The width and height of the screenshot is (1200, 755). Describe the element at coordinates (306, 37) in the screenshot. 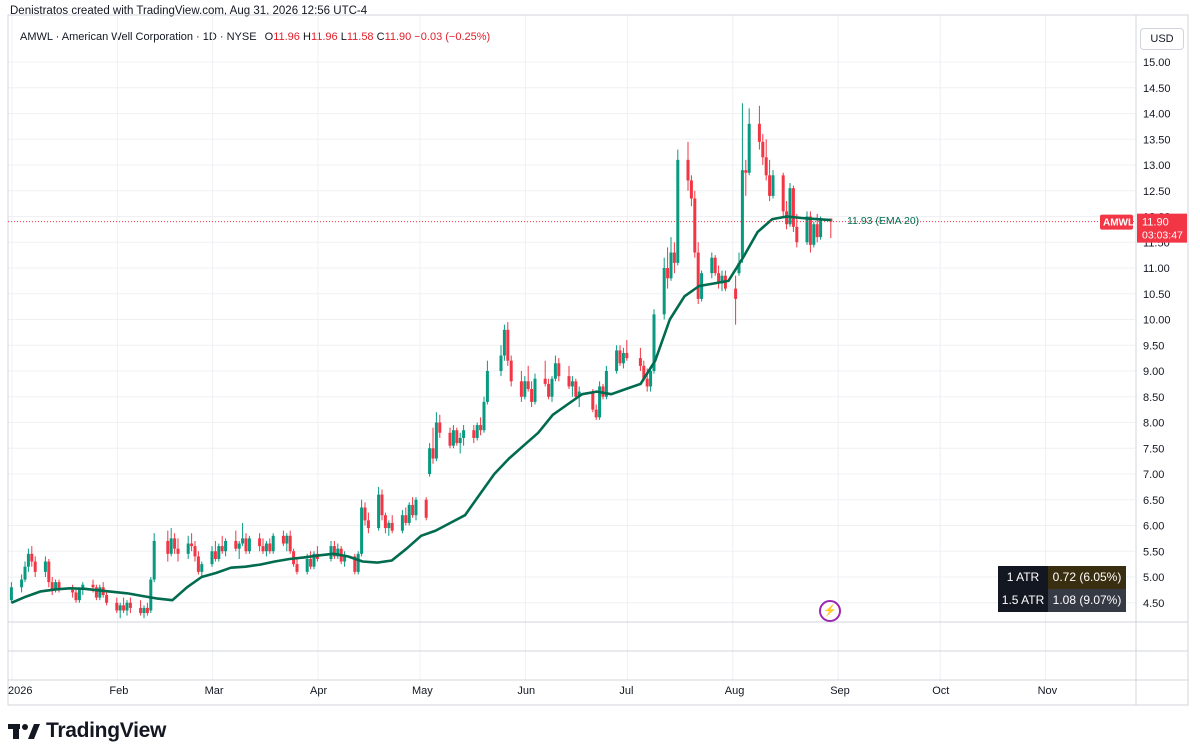

I see `high-label: H` at that location.